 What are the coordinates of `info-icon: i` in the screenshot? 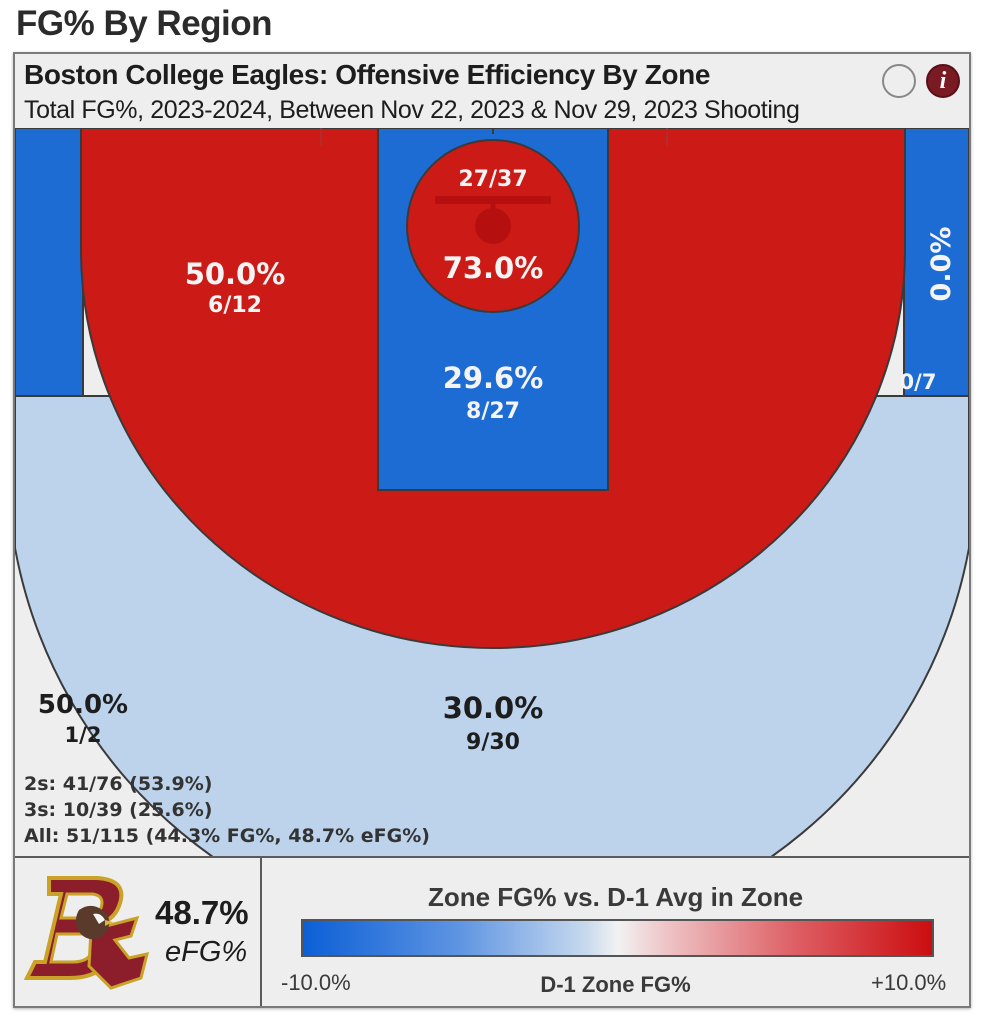 It's located at (943, 81).